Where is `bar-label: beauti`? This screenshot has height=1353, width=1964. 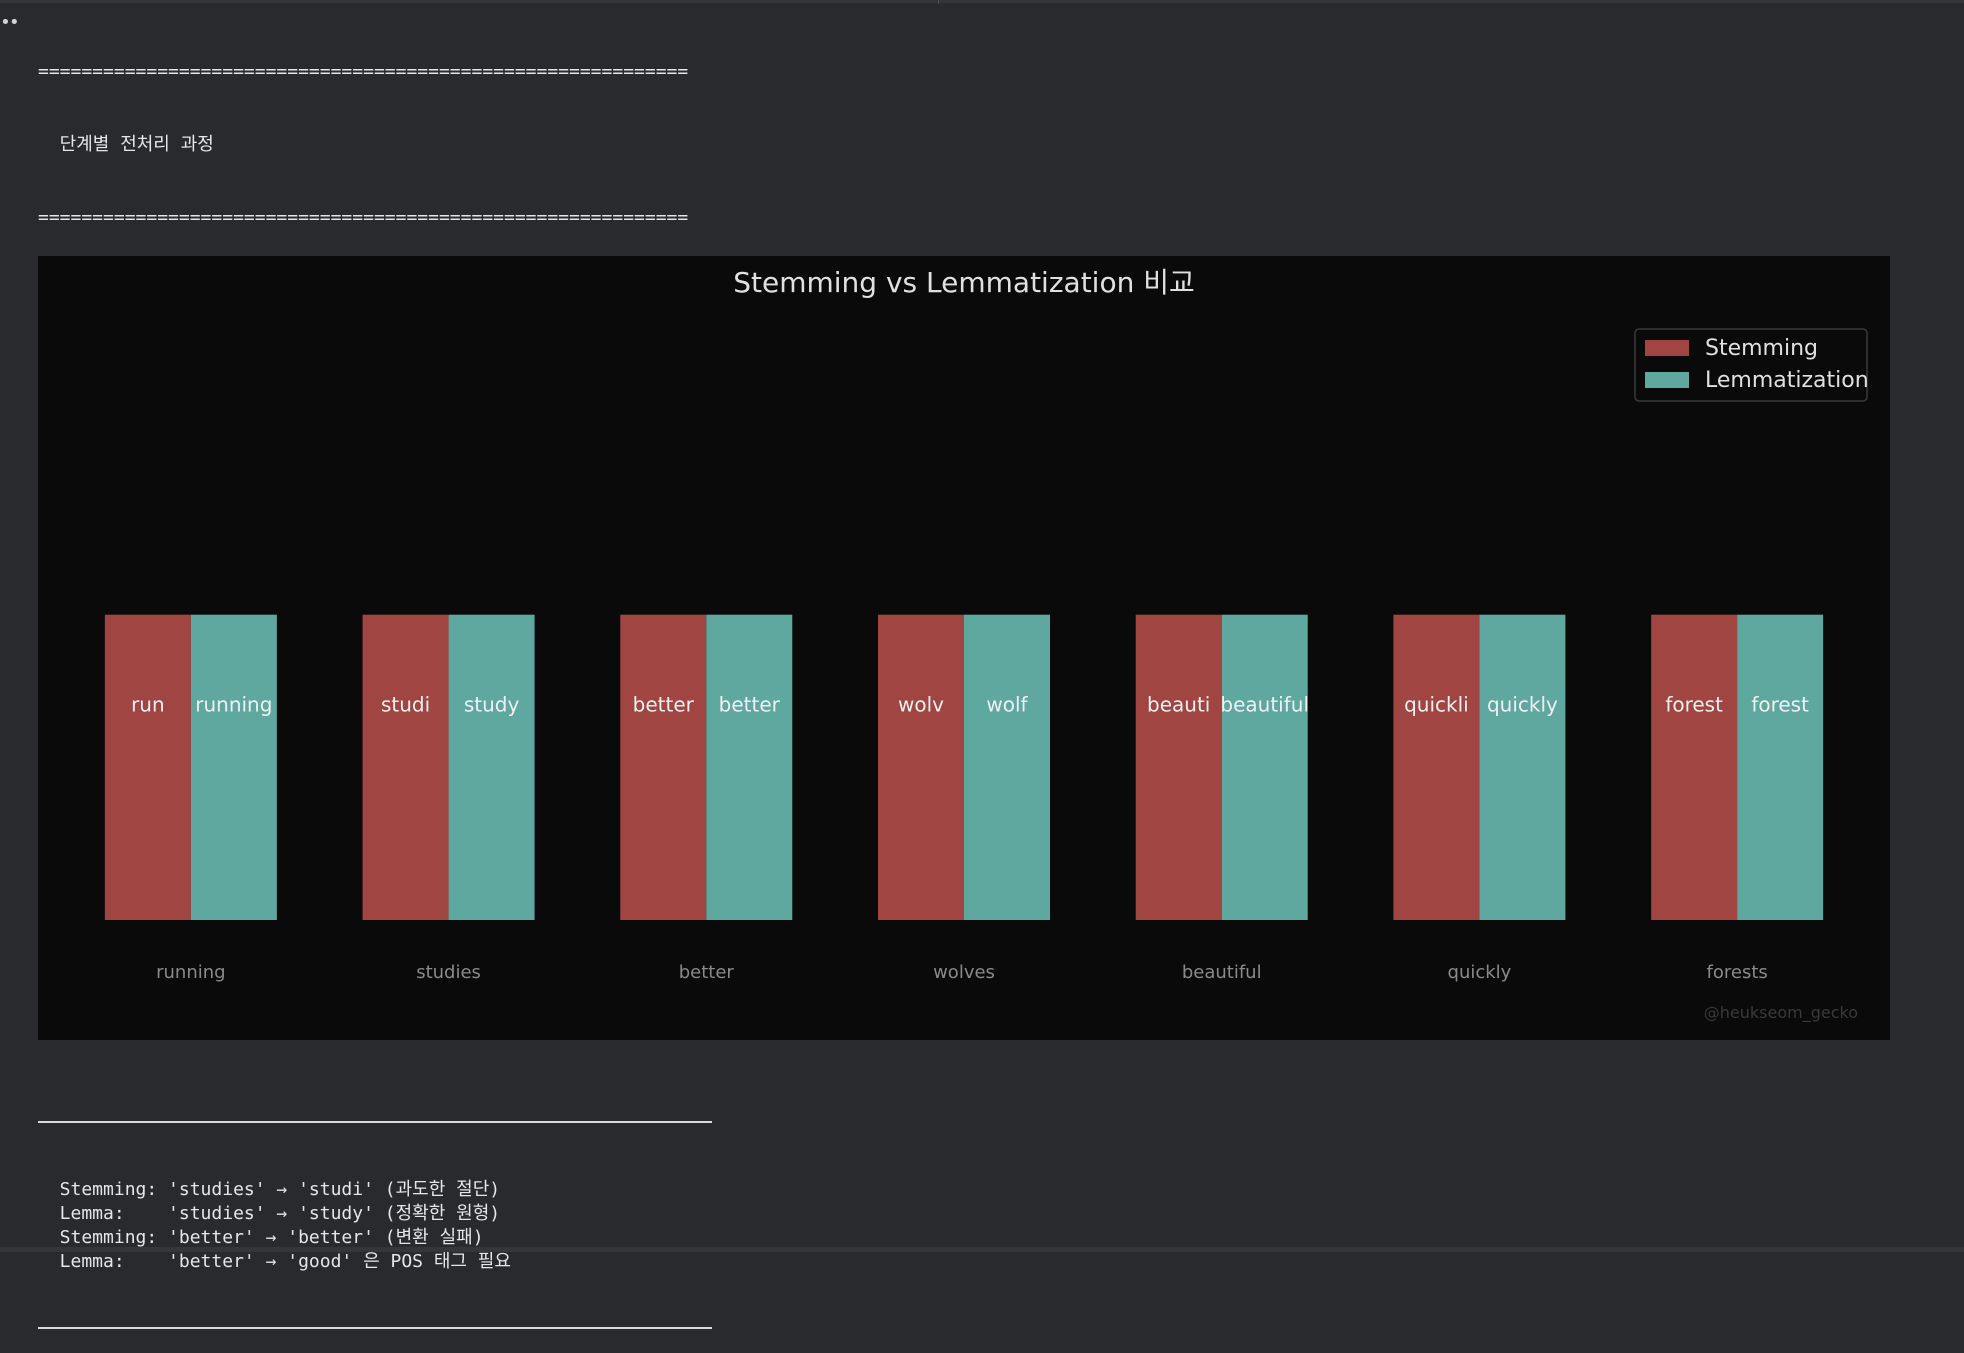 bar-label: beauti is located at coordinates (1178, 705).